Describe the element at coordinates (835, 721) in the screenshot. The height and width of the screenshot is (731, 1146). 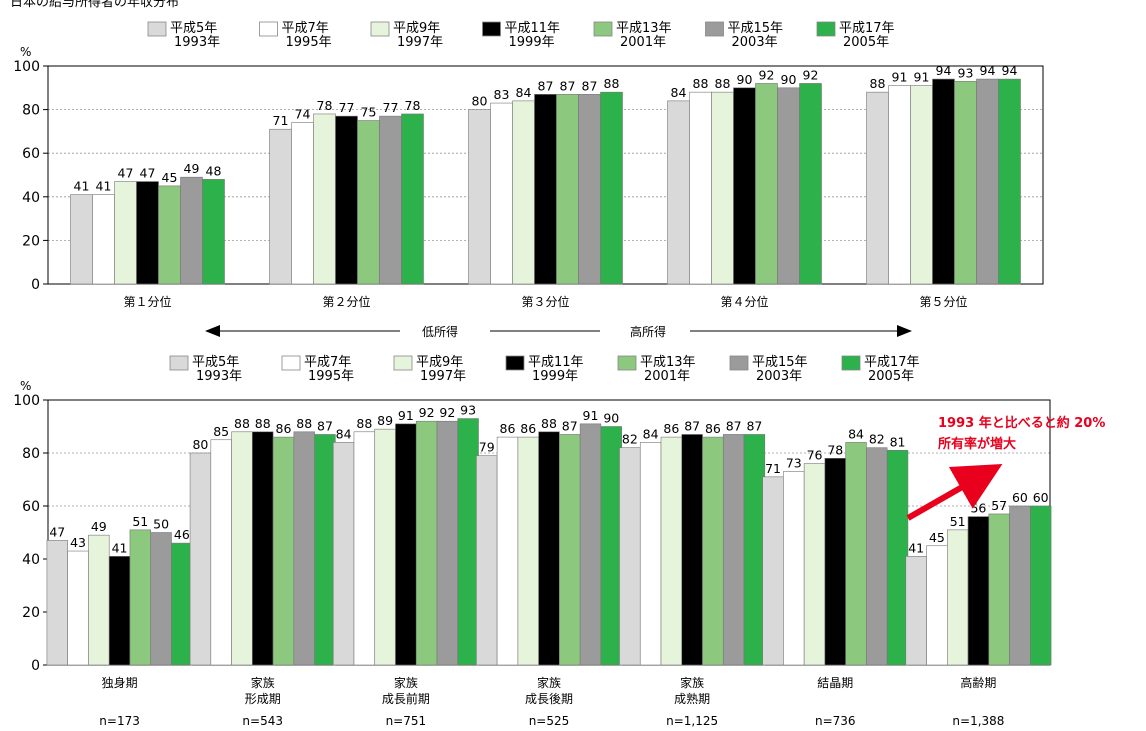
I see `category-n-label-5: n=736` at that location.